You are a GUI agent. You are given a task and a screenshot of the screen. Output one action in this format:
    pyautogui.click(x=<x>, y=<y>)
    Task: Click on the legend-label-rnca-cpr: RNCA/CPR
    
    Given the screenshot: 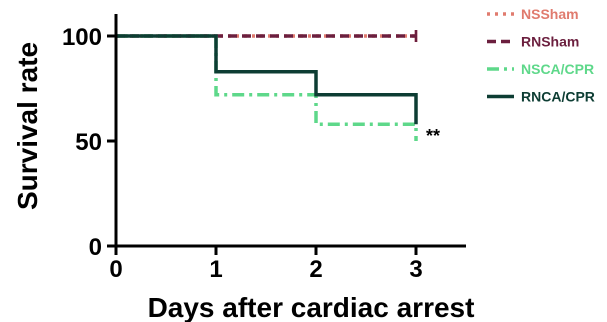 What is the action you would take?
    pyautogui.click(x=558, y=97)
    